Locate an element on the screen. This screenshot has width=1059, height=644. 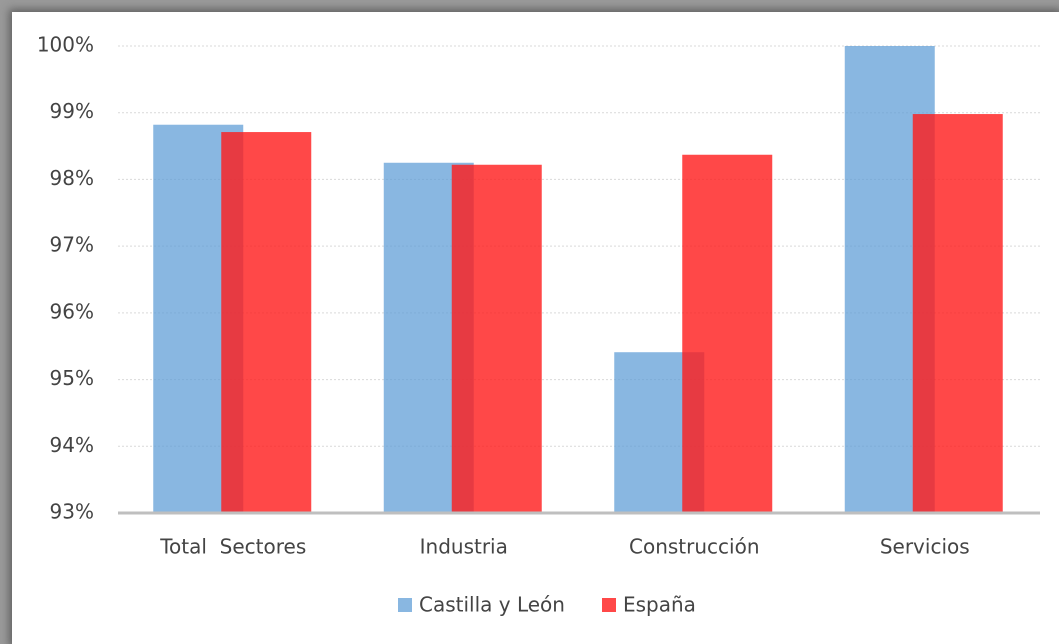
y-tick-label: 99% is located at coordinates (72, 111).